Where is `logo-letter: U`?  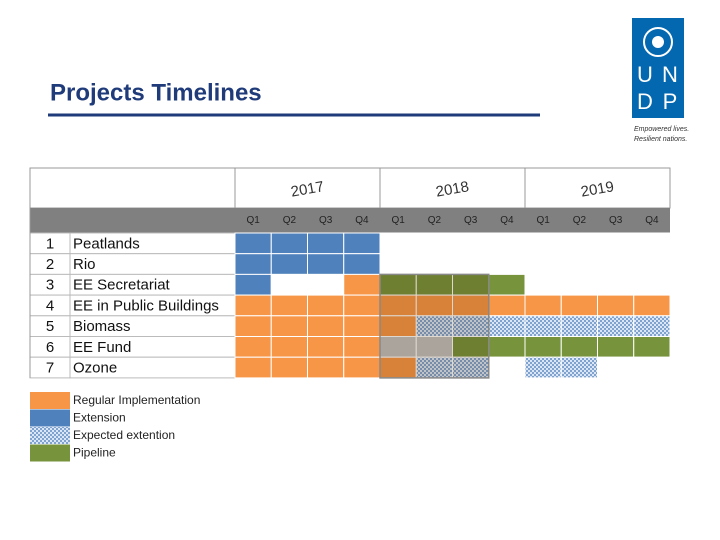 logo-letter: U is located at coordinates (645, 74).